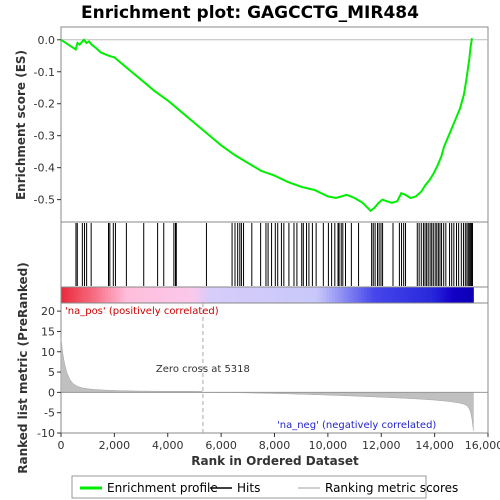 This screenshot has height=500, width=500. I want to click on x-tick-label: 6,000, so click(221, 445).